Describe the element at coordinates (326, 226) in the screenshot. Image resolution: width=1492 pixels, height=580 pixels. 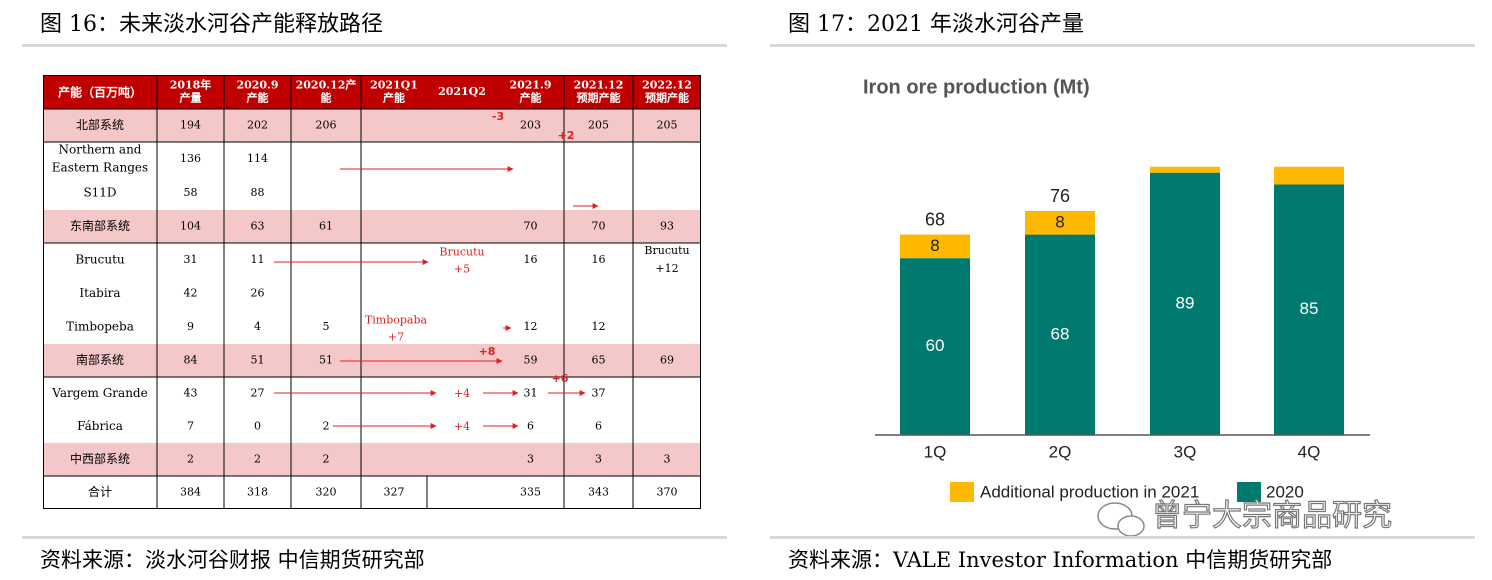
I see `table-cell: 61` at that location.